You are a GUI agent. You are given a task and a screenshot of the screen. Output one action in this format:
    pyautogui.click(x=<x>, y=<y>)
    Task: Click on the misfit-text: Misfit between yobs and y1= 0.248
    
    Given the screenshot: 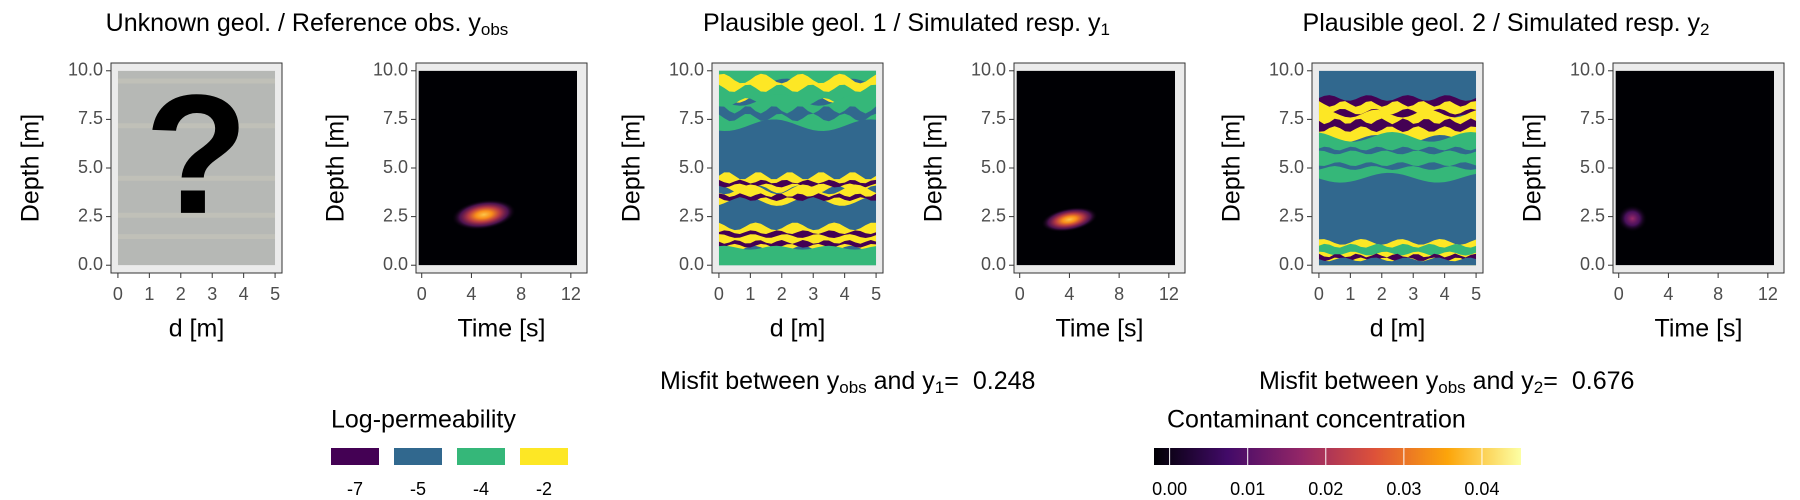 What is the action you would take?
    pyautogui.click(x=847, y=382)
    